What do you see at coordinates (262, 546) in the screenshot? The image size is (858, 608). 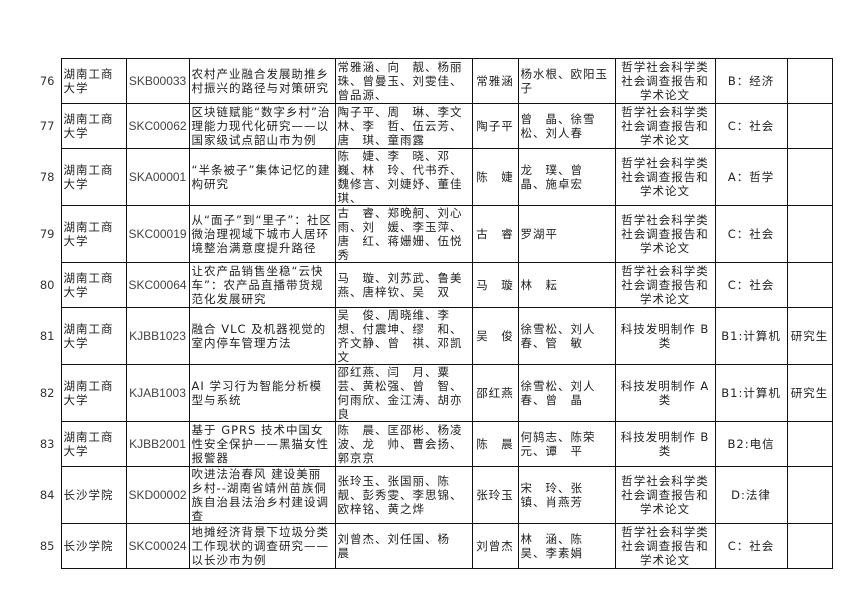 I see `project-title-cell: 地摊经济背景下垃圾分类工作现状的调查研究——以长沙市为例` at bounding box center [262, 546].